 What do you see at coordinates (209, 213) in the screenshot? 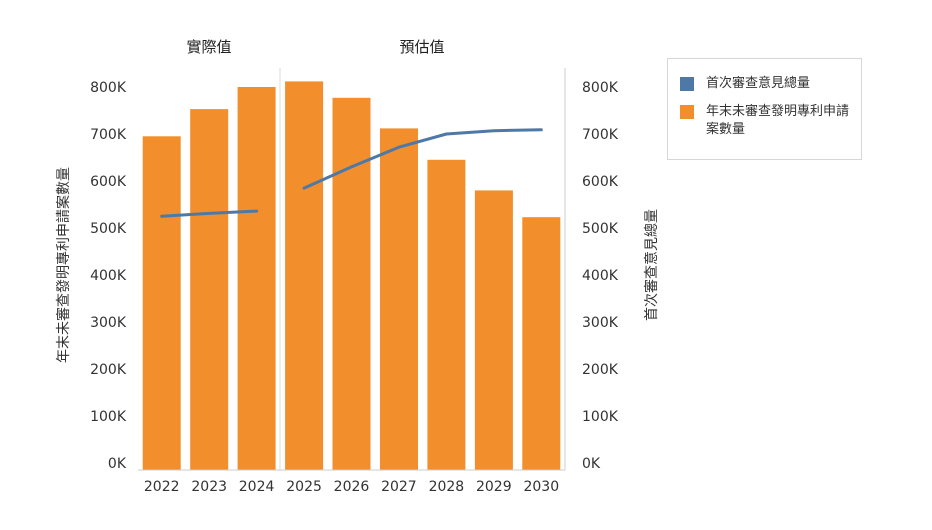
I see `line-series-actual` at bounding box center [209, 213].